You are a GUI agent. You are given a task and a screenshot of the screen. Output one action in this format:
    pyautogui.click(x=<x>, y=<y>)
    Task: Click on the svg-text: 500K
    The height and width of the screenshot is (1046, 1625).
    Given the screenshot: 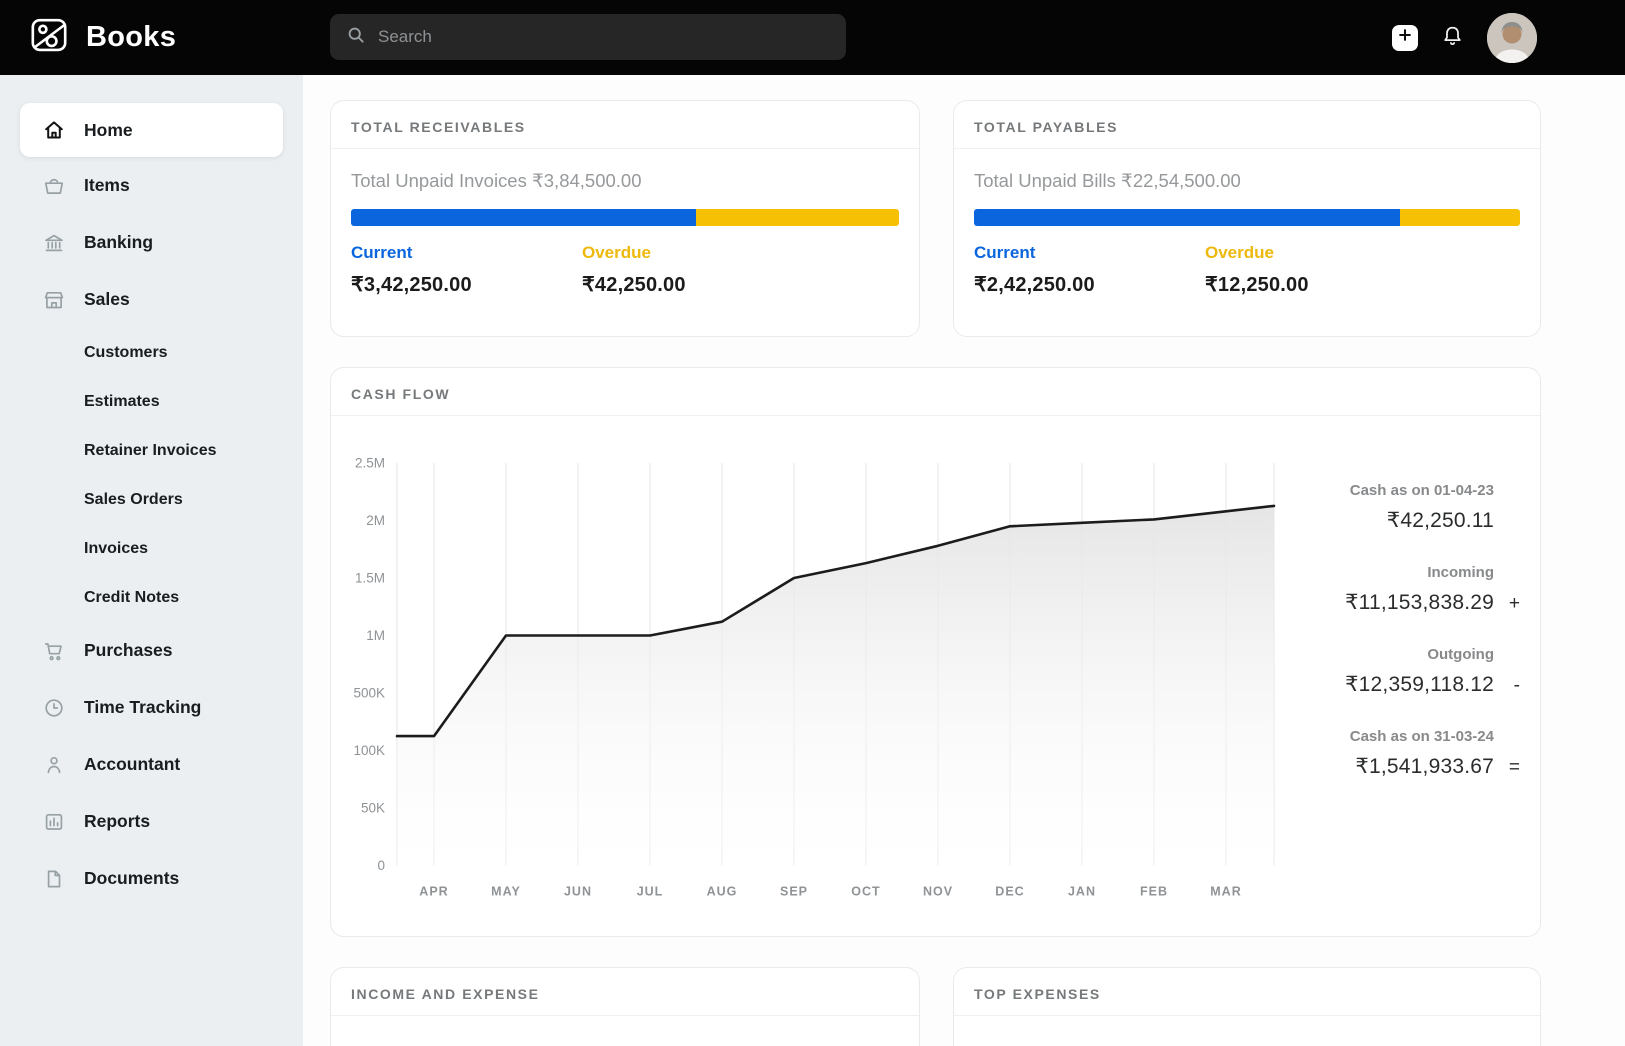 What is the action you would take?
    pyautogui.click(x=369, y=693)
    